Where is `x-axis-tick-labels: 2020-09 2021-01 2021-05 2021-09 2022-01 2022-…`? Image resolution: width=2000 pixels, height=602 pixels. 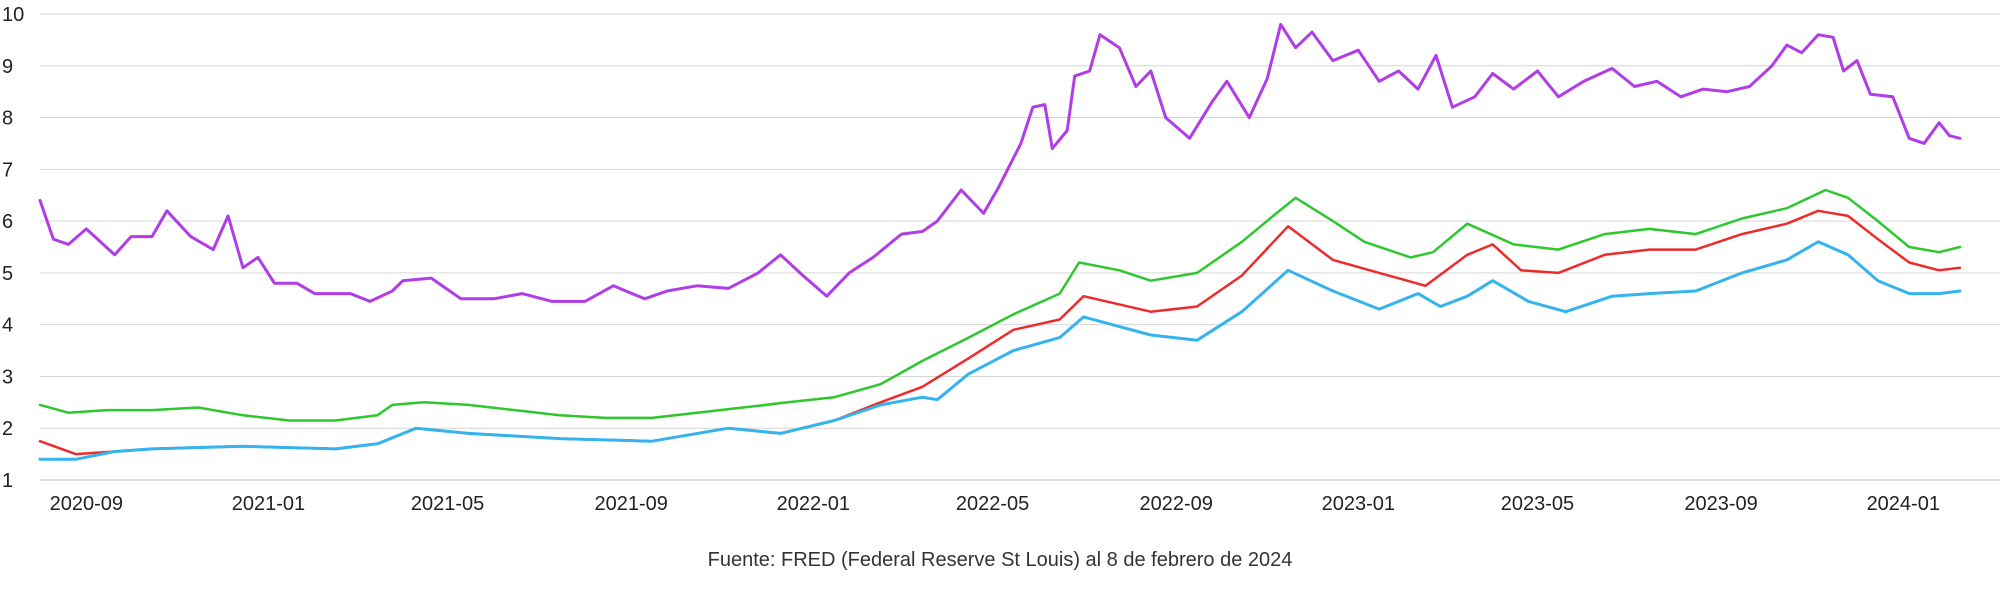 x-axis-tick-labels: 2020-09 2021-01 2021-05 2021-09 2022-01 2022-… is located at coordinates (995, 504).